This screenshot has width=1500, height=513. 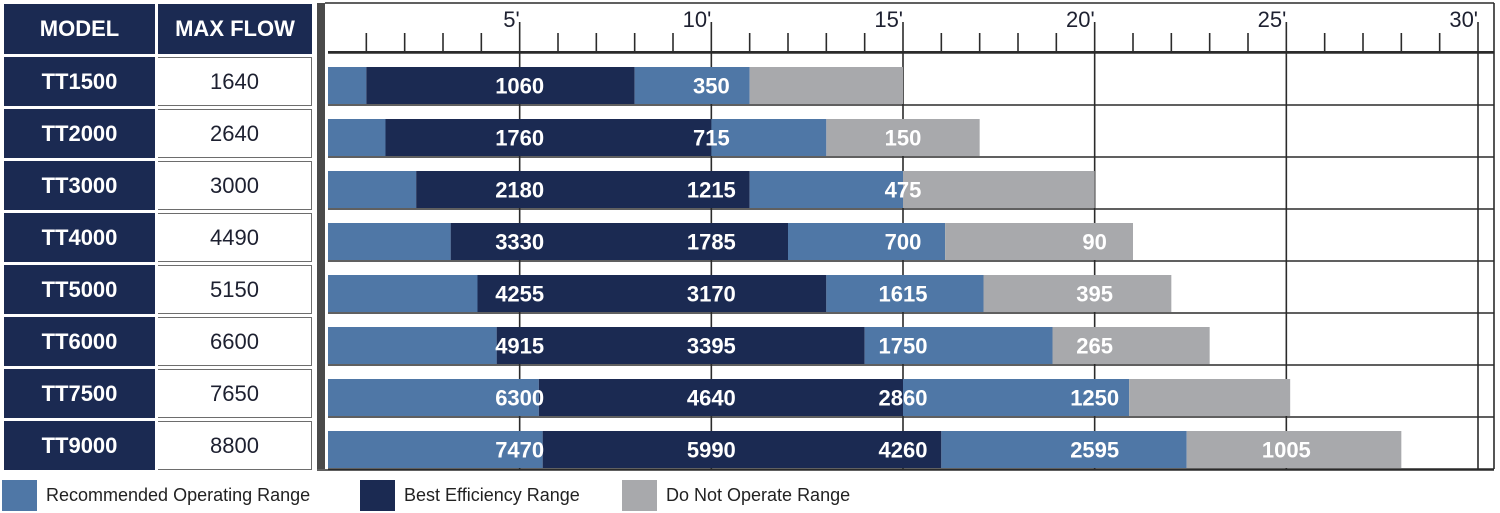 I want to click on bar-value-label: 350, so click(x=711, y=86).